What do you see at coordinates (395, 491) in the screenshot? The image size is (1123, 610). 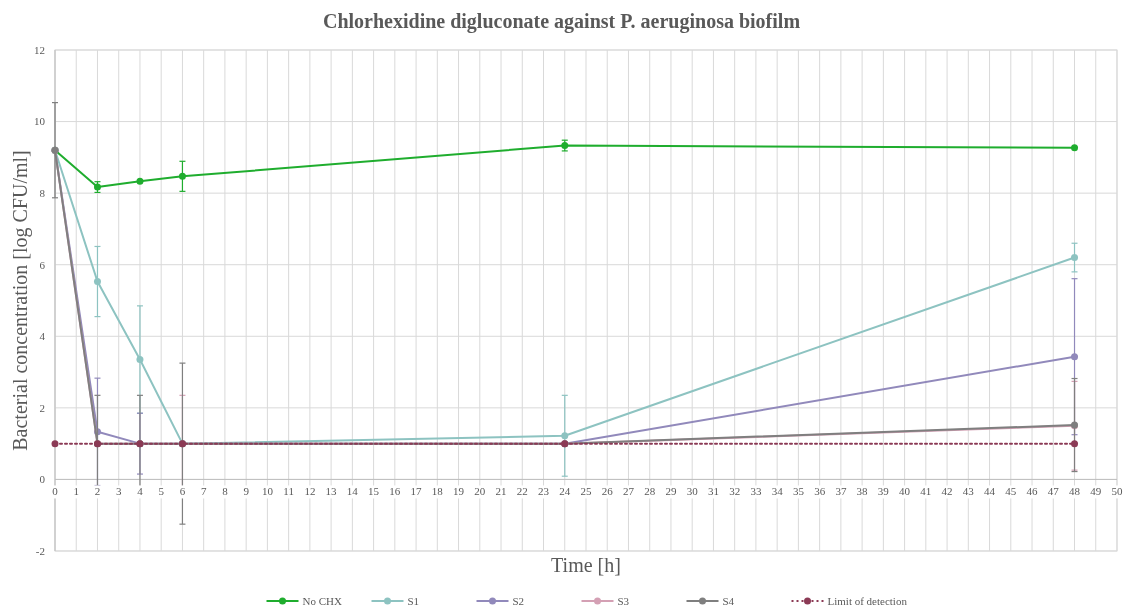 I see `x-tick-label: 16` at bounding box center [395, 491].